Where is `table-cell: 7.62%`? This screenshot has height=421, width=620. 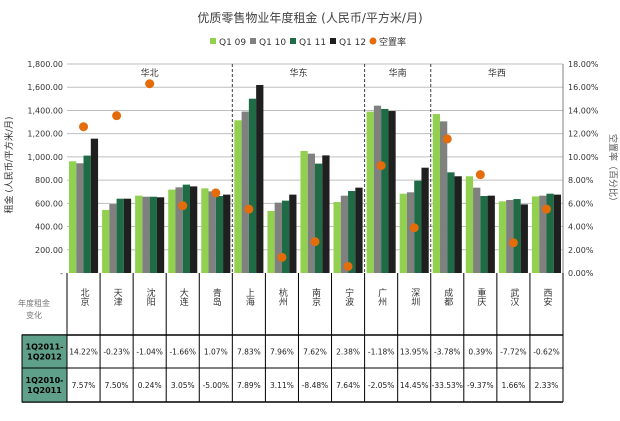
table-cell: 7.62% is located at coordinates (315, 352).